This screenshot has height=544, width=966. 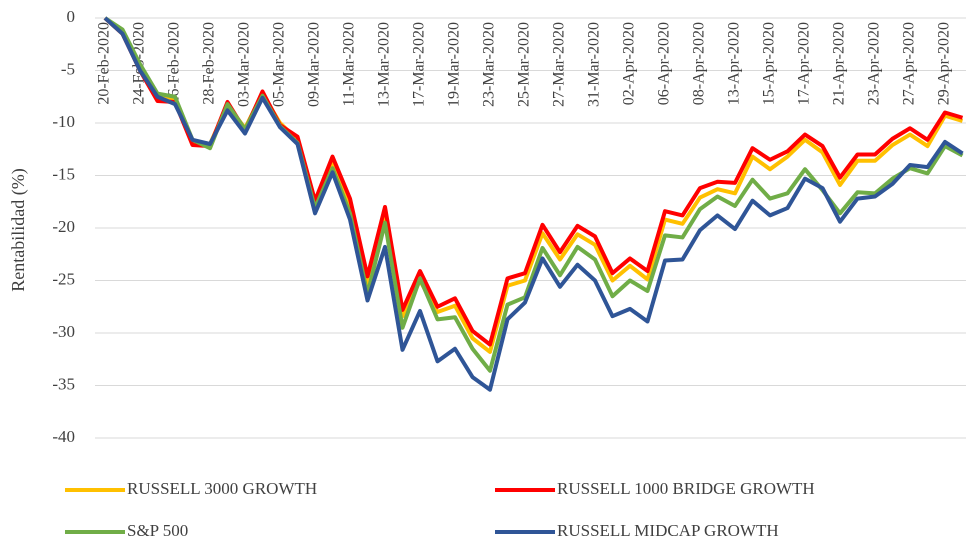 I want to click on x-tick-label: 13-Apr-2020, so click(x=734, y=63).